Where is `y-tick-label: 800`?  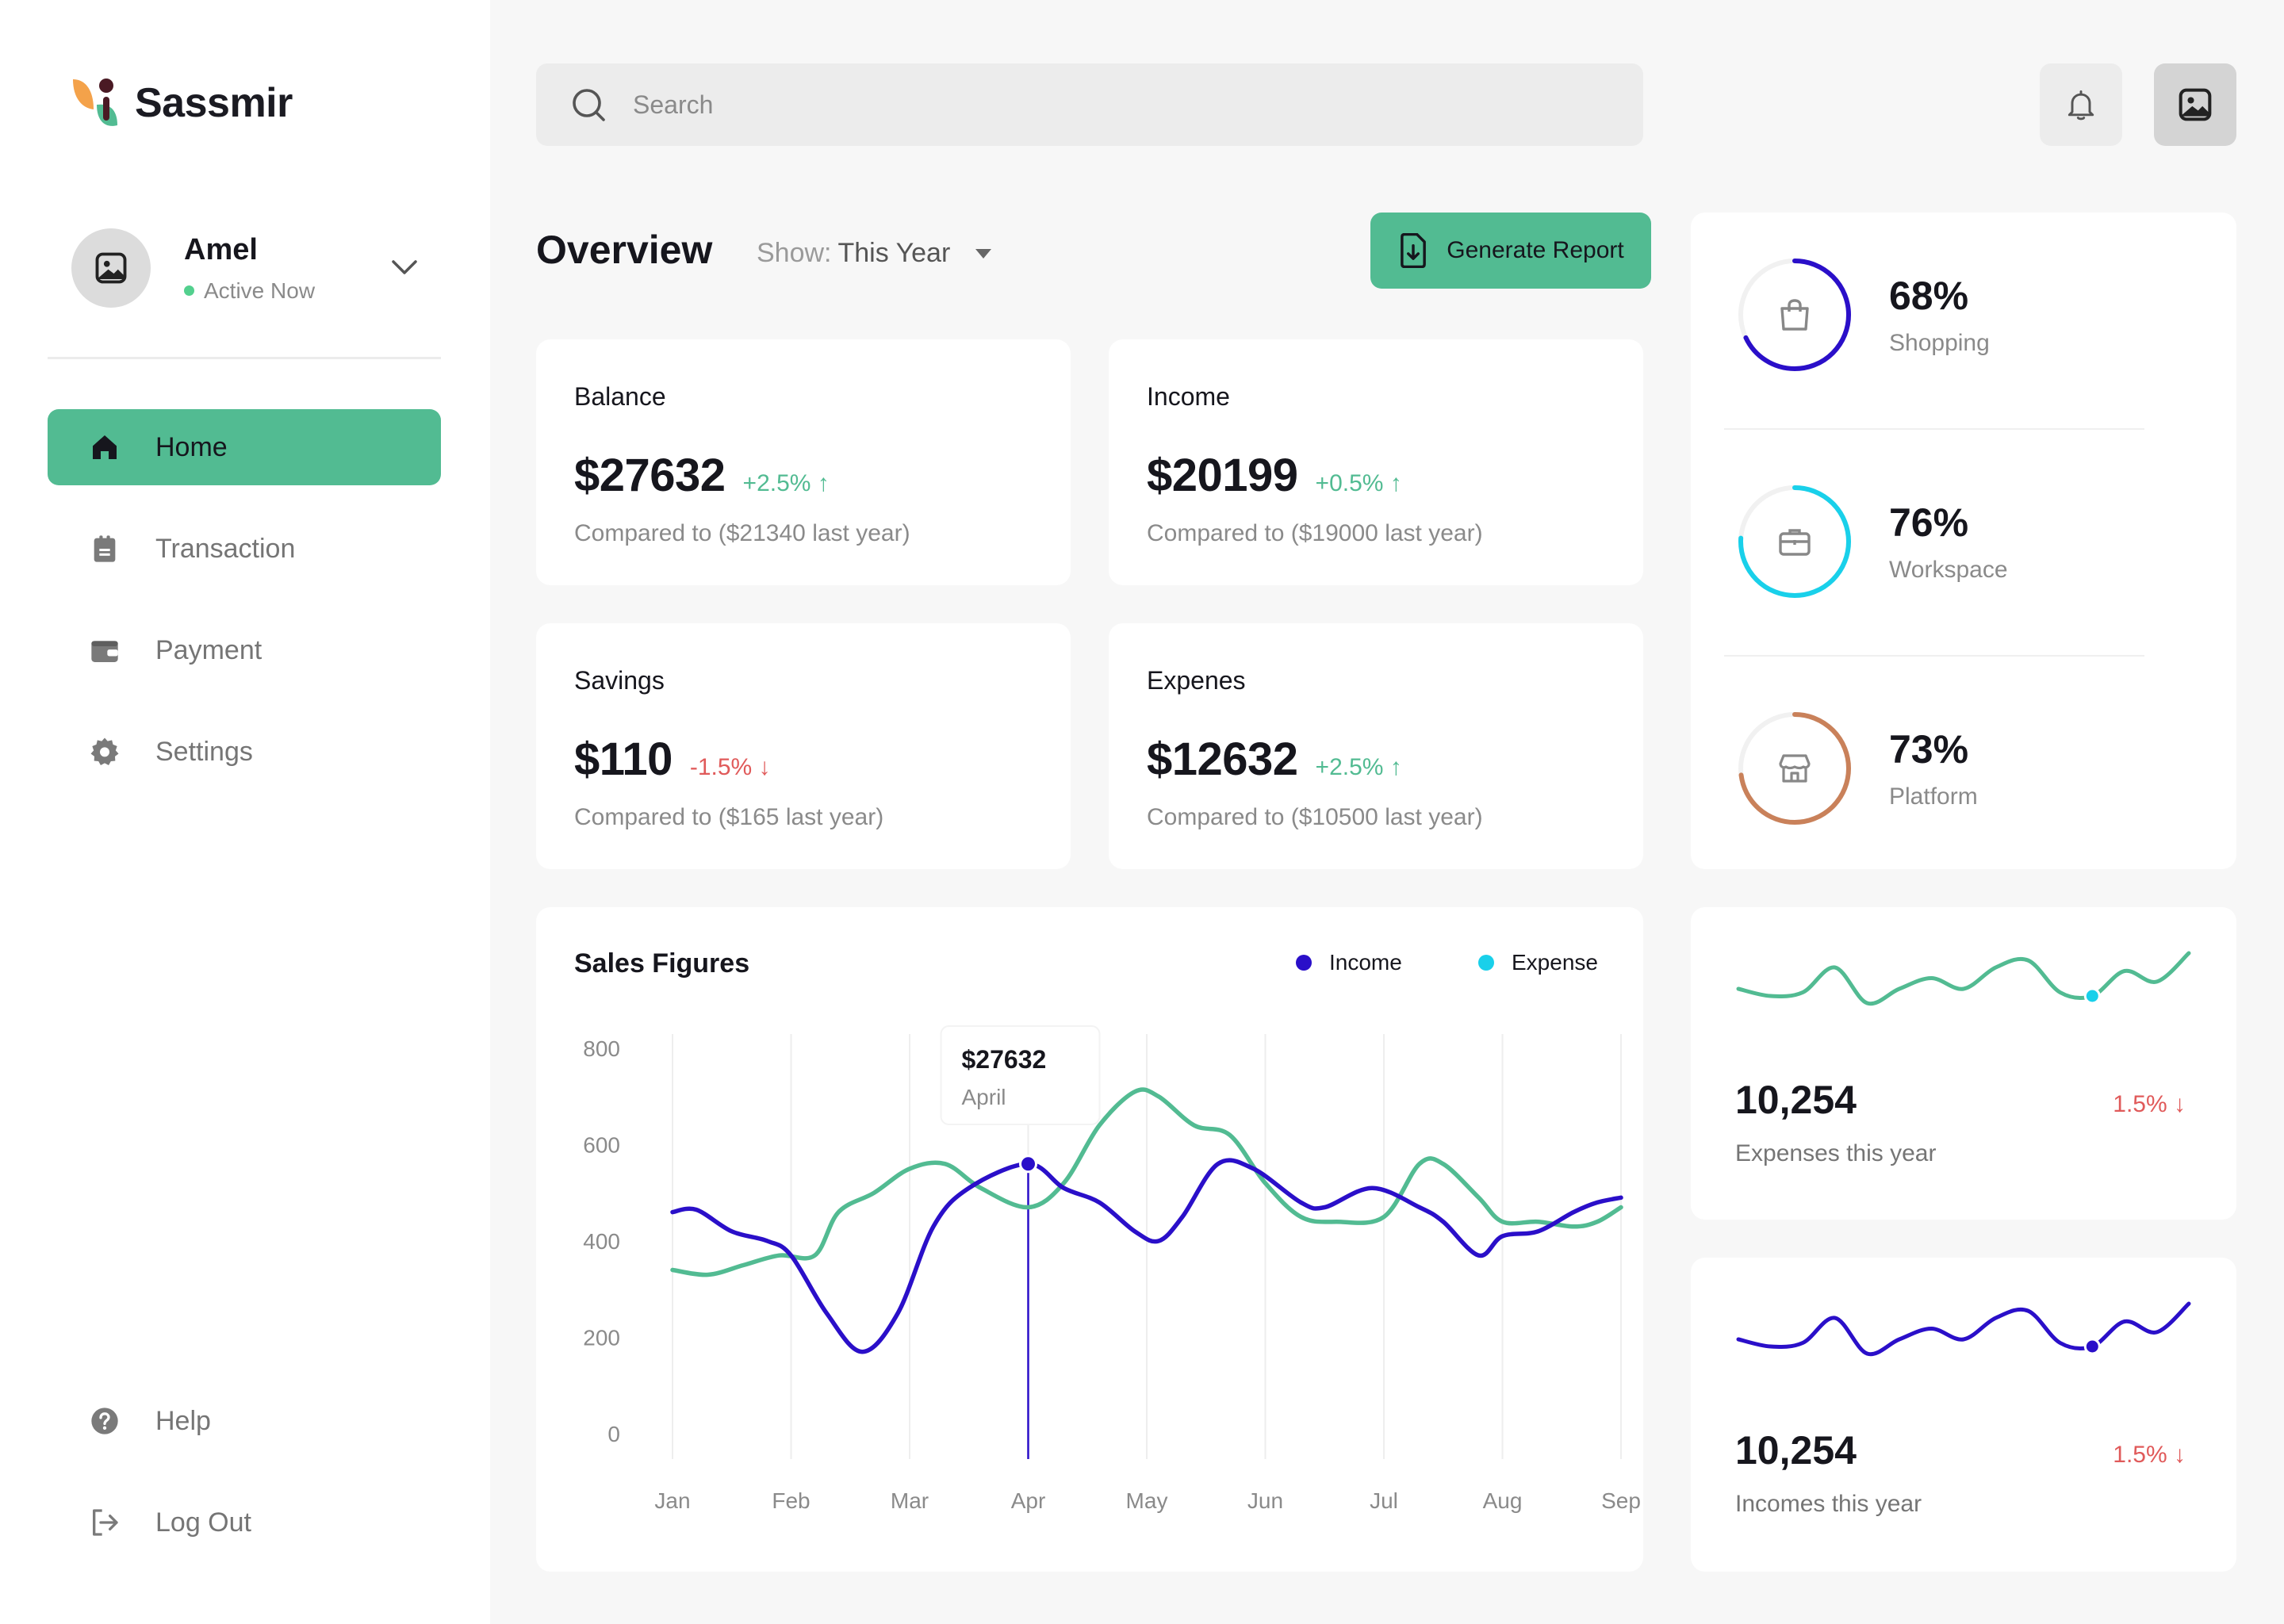
y-tick-label: 800 is located at coordinates (601, 1048).